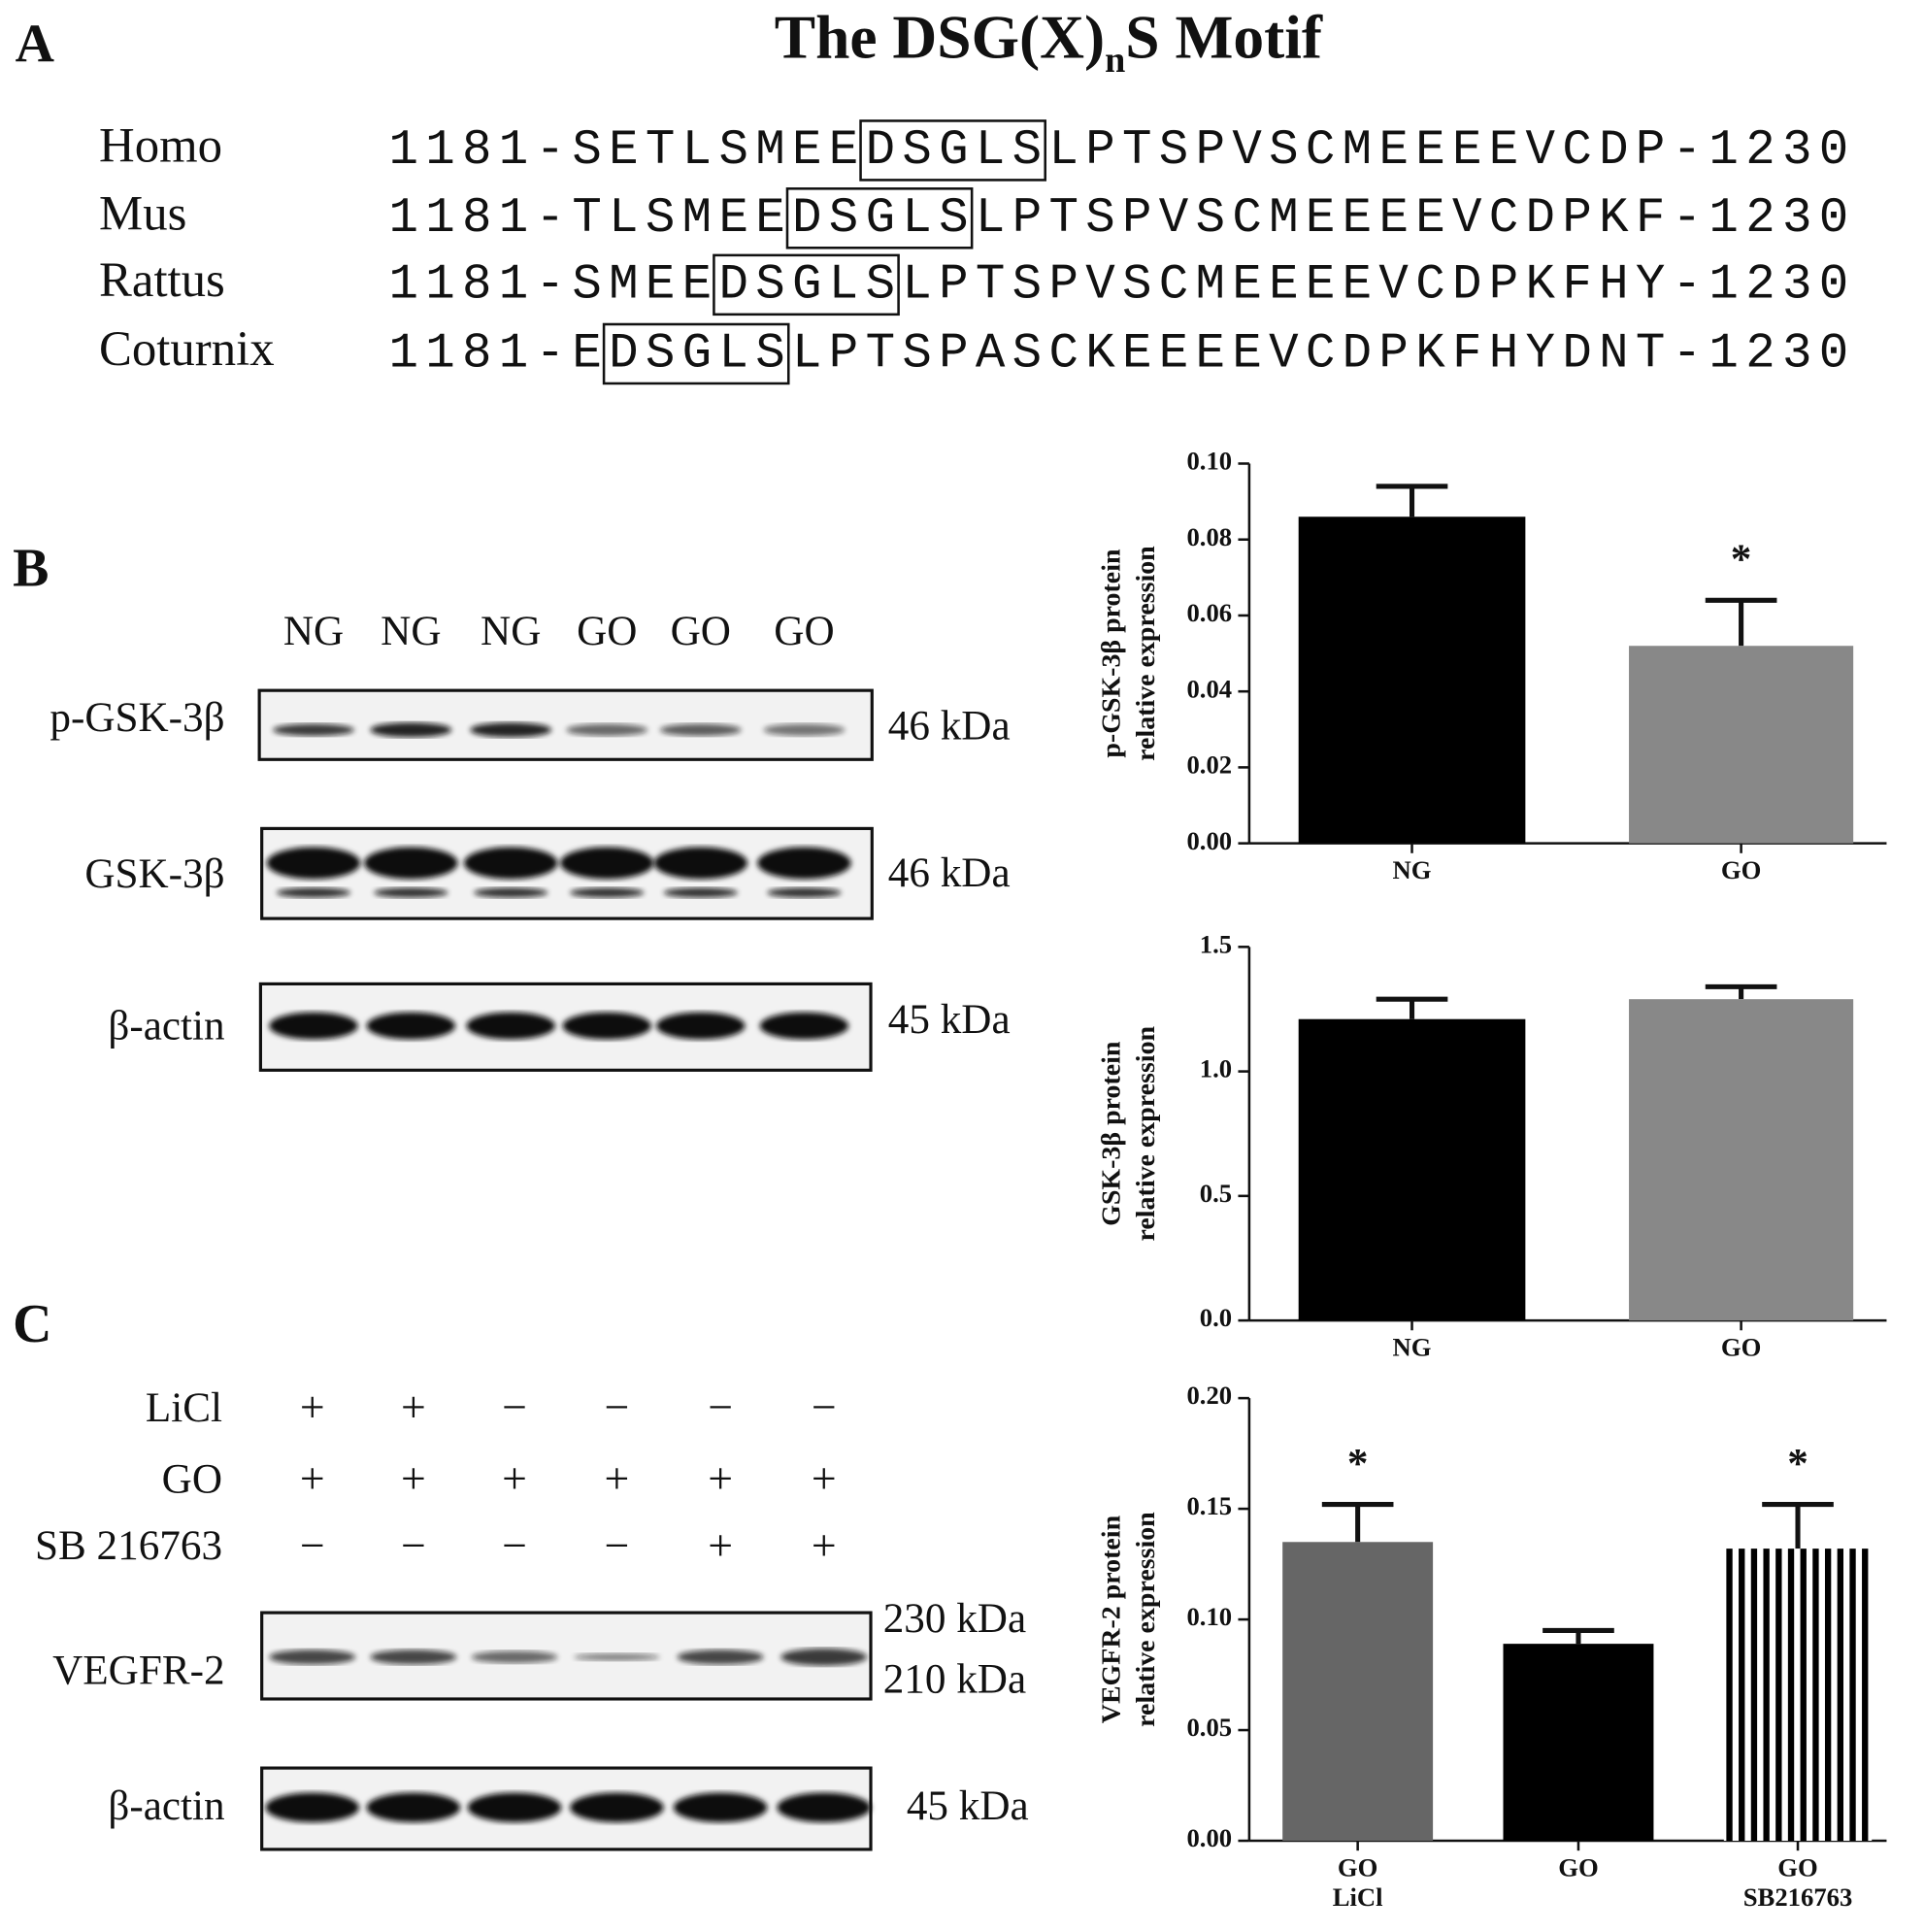 This screenshot has height=1932, width=1924. What do you see at coordinates (1216, 1193) in the screenshot?
I see `y-tick-label: 0.5` at bounding box center [1216, 1193].